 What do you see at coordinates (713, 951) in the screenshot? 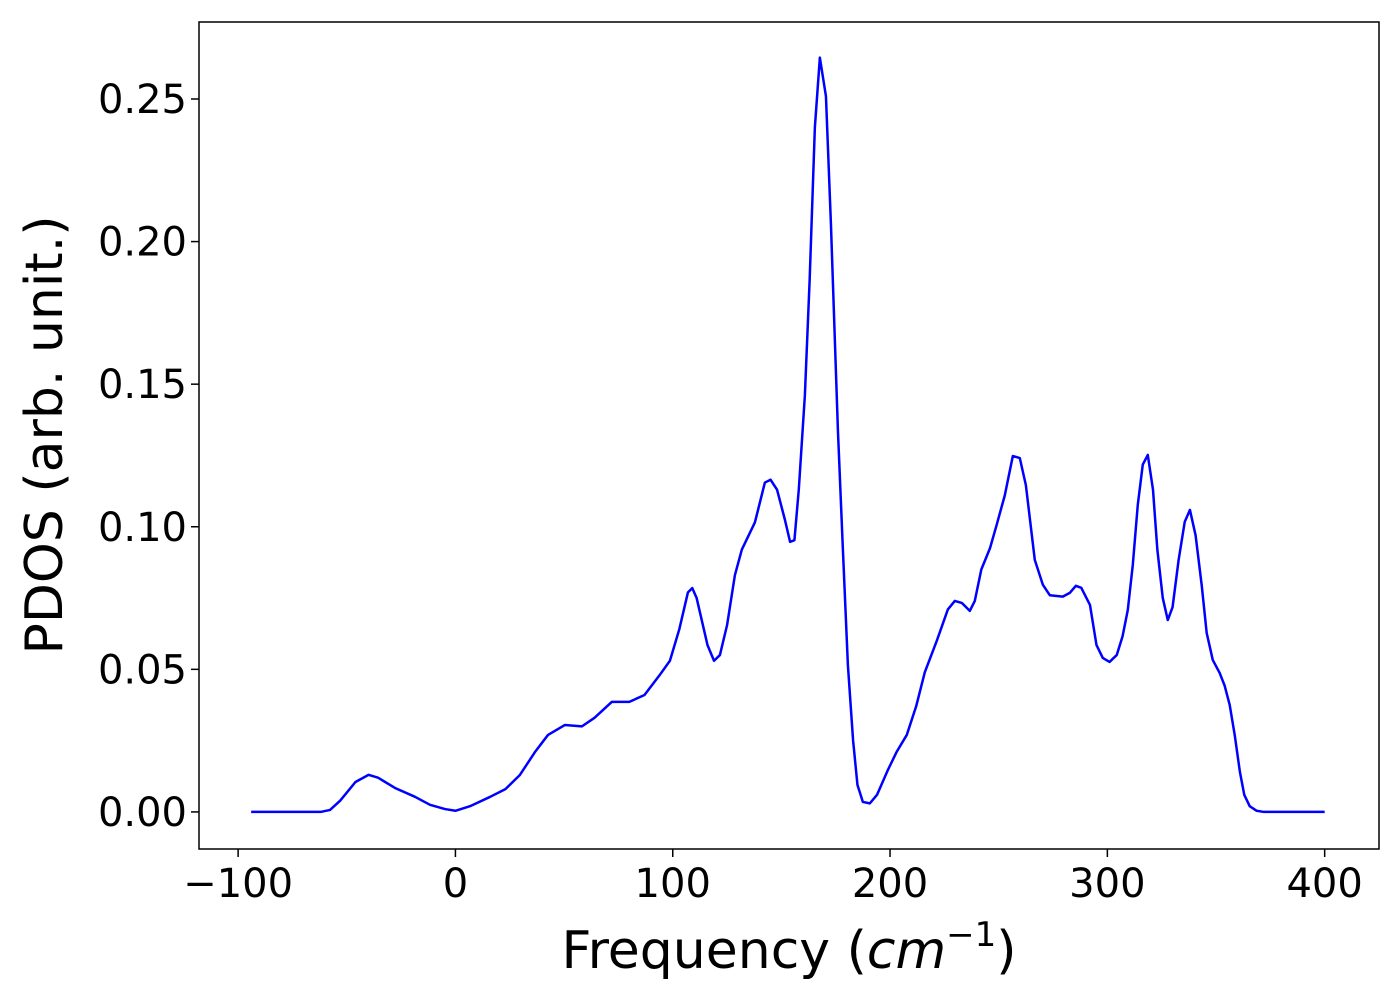
I see `x-label-text: Frequency (` at bounding box center [713, 951].